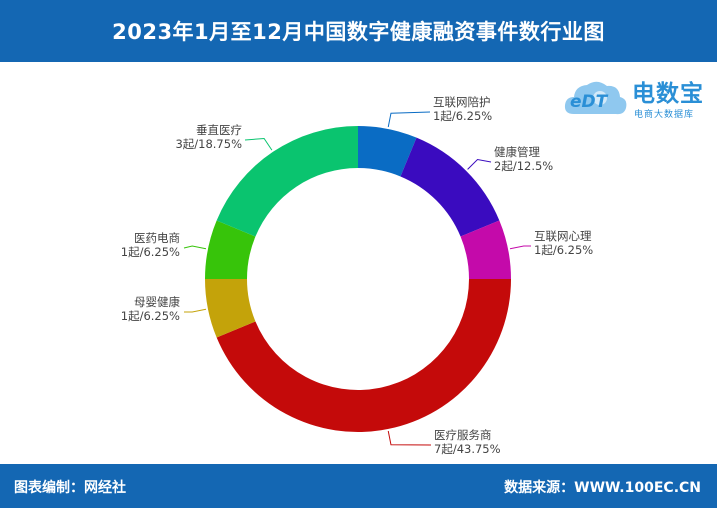 Image resolution: width=717 pixels, height=508 pixels. I want to click on logo-tagline: 电商大数据库, so click(664, 115).